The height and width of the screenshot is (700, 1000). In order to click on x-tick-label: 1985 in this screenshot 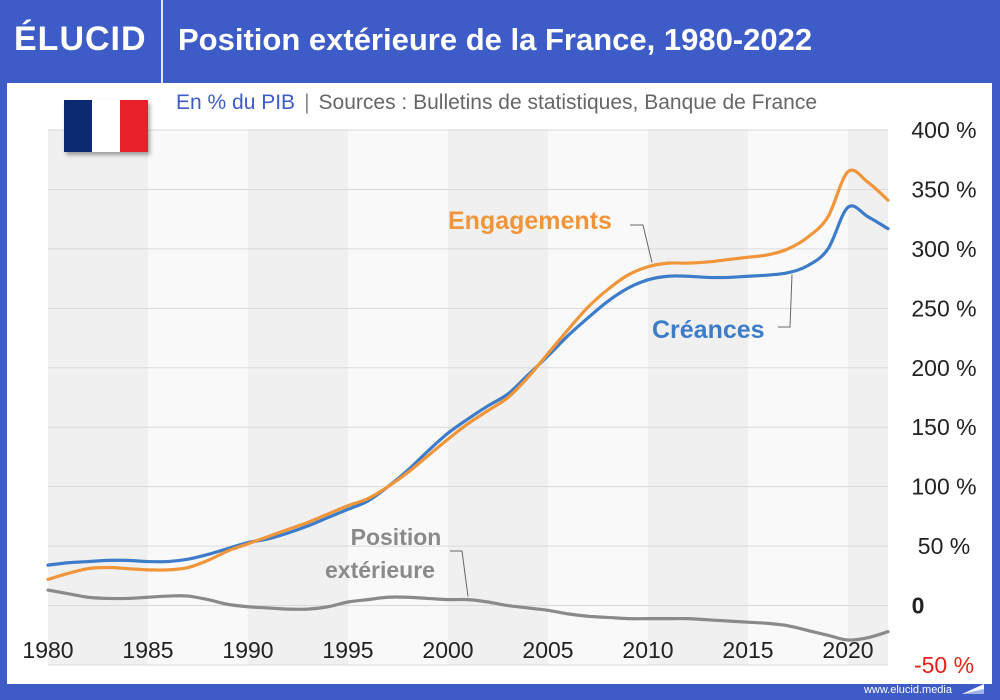, I will do `click(147, 650)`.